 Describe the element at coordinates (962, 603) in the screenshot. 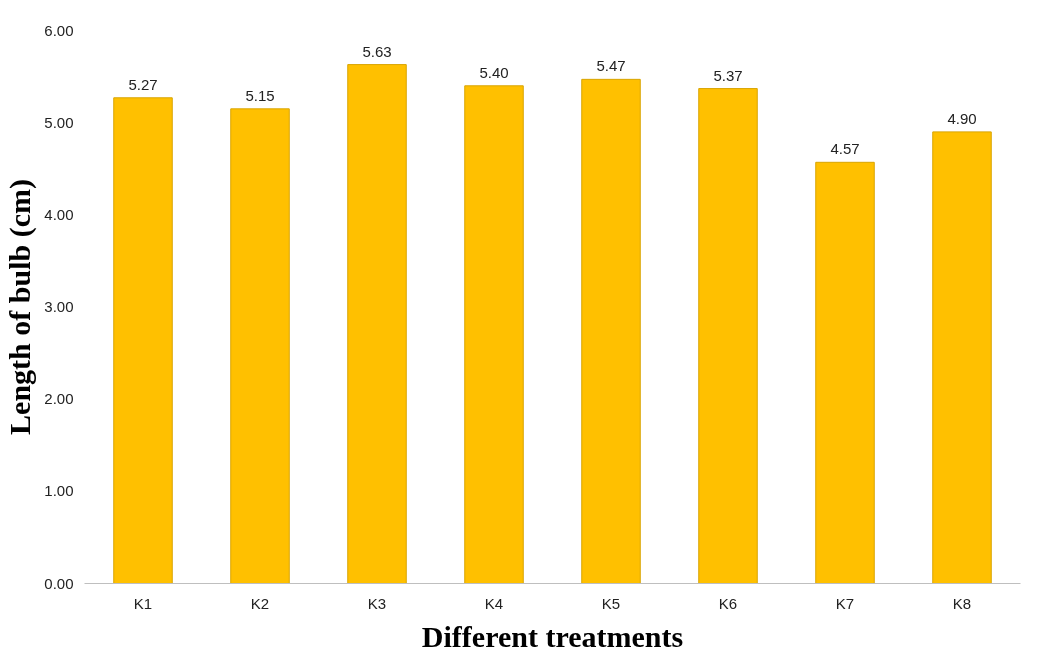

I see `x-tick-label: K8` at that location.